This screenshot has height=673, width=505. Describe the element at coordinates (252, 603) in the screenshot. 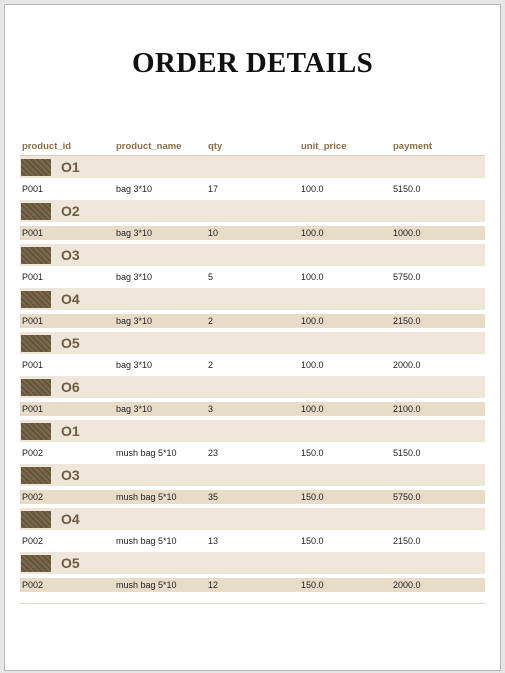

I see `table-bottom-rule` at that location.